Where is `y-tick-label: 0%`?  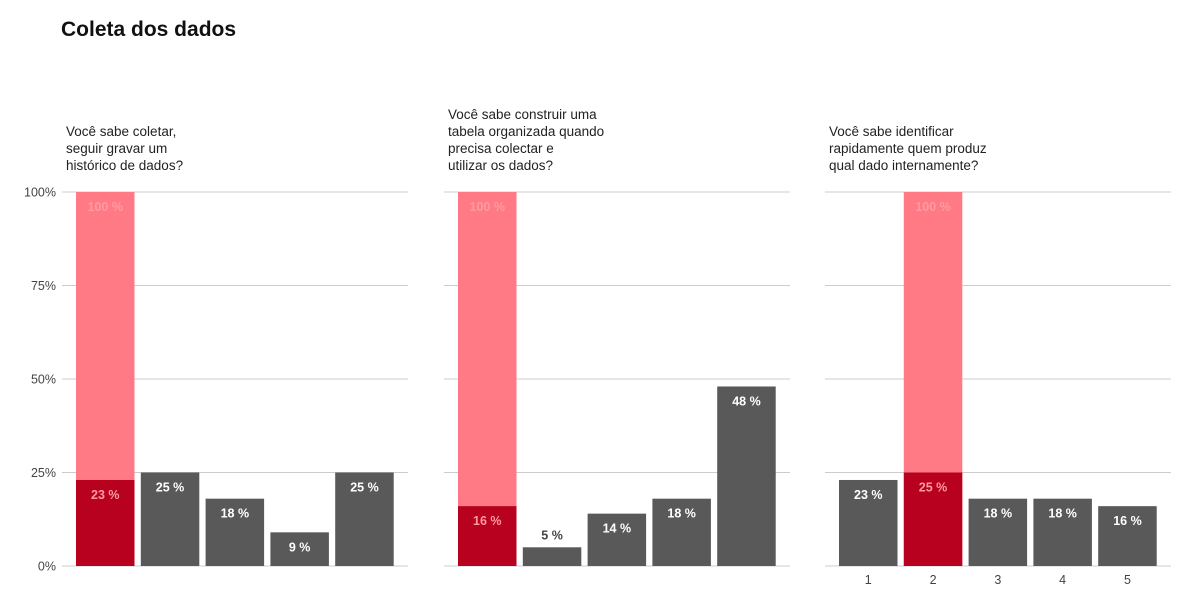 y-tick-label: 0% is located at coordinates (47, 567).